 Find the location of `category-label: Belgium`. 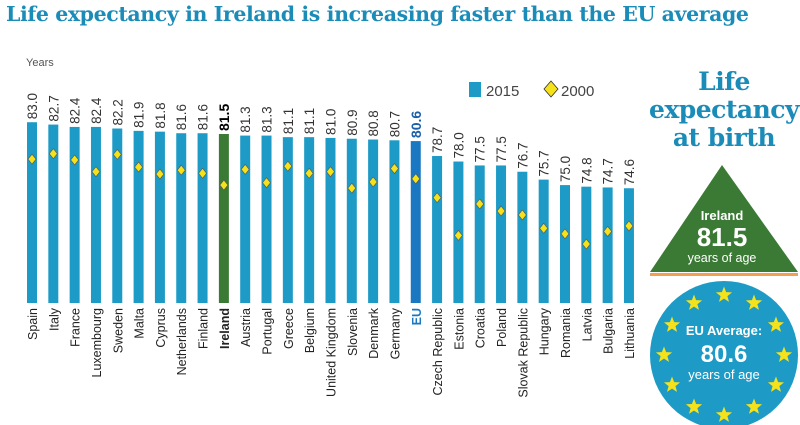

category-label: Belgium is located at coordinates (310, 330).